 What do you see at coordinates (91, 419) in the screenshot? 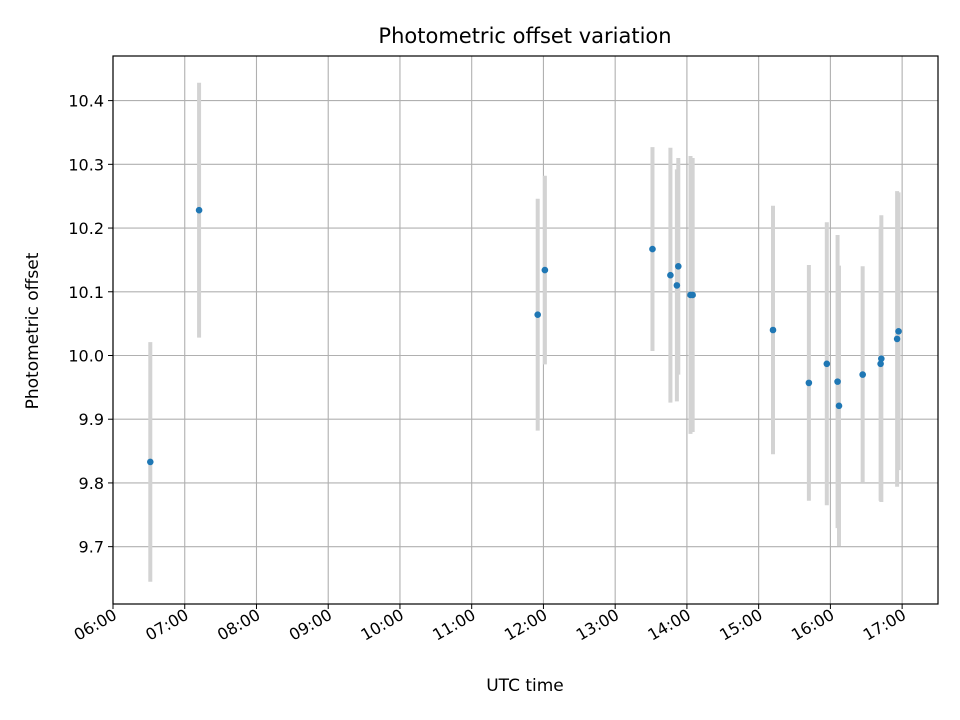
I see `y-tick-label: 9.9` at bounding box center [91, 419].